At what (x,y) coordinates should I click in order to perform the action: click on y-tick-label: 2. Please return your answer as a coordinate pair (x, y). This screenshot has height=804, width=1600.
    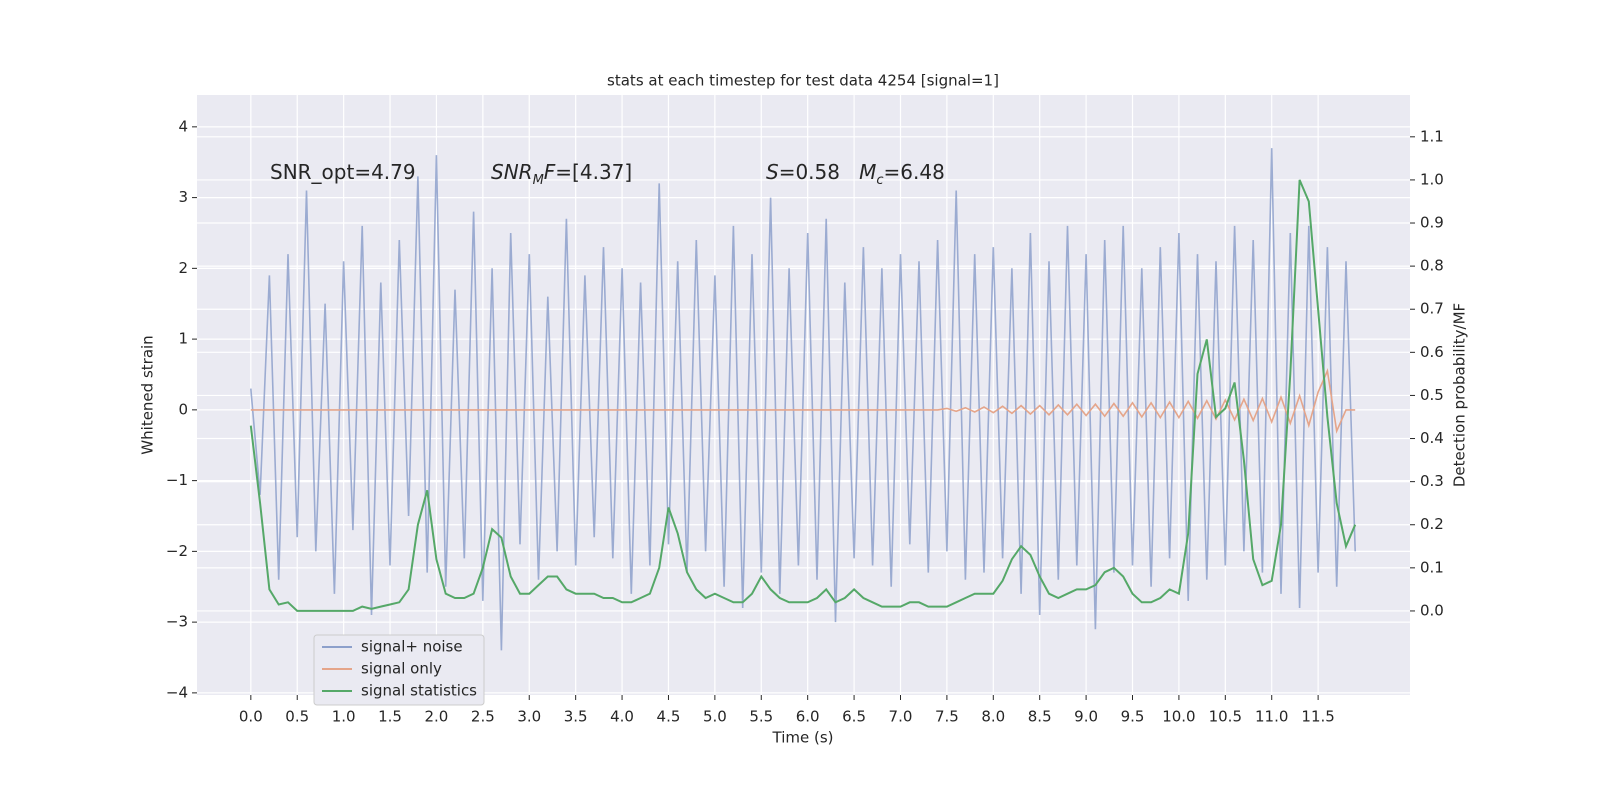
    Looking at the image, I should click on (183, 268).